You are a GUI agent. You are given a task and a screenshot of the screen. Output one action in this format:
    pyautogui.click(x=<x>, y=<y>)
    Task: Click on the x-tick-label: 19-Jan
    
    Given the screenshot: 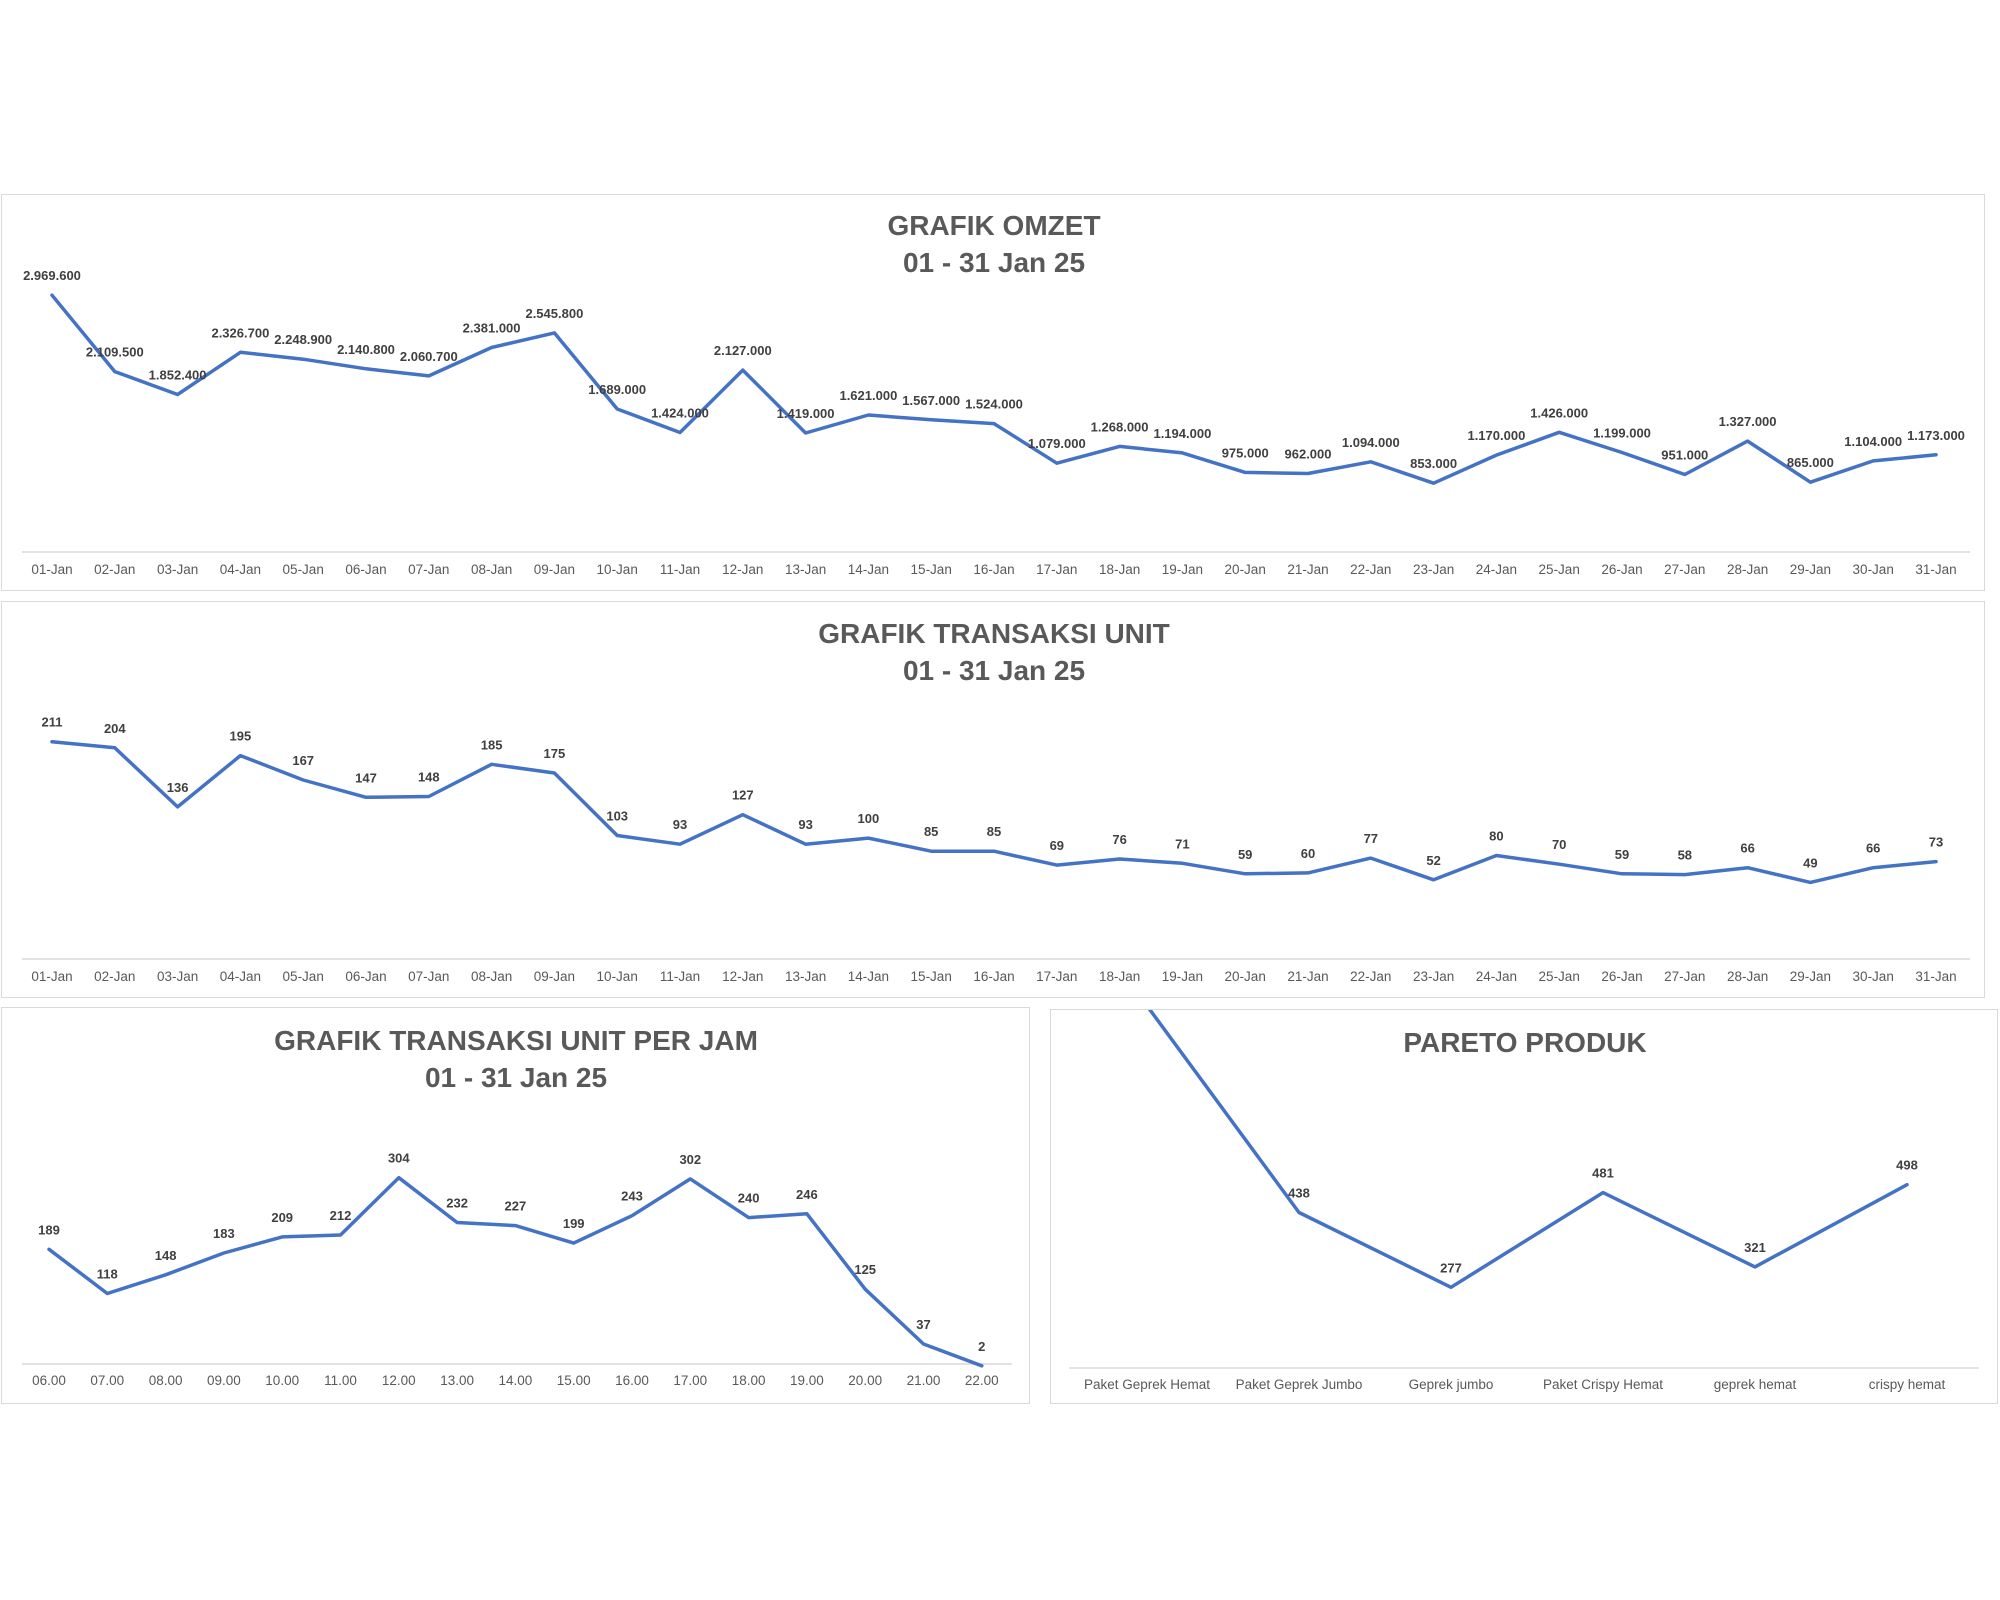 What is the action you would take?
    pyautogui.click(x=1182, y=976)
    